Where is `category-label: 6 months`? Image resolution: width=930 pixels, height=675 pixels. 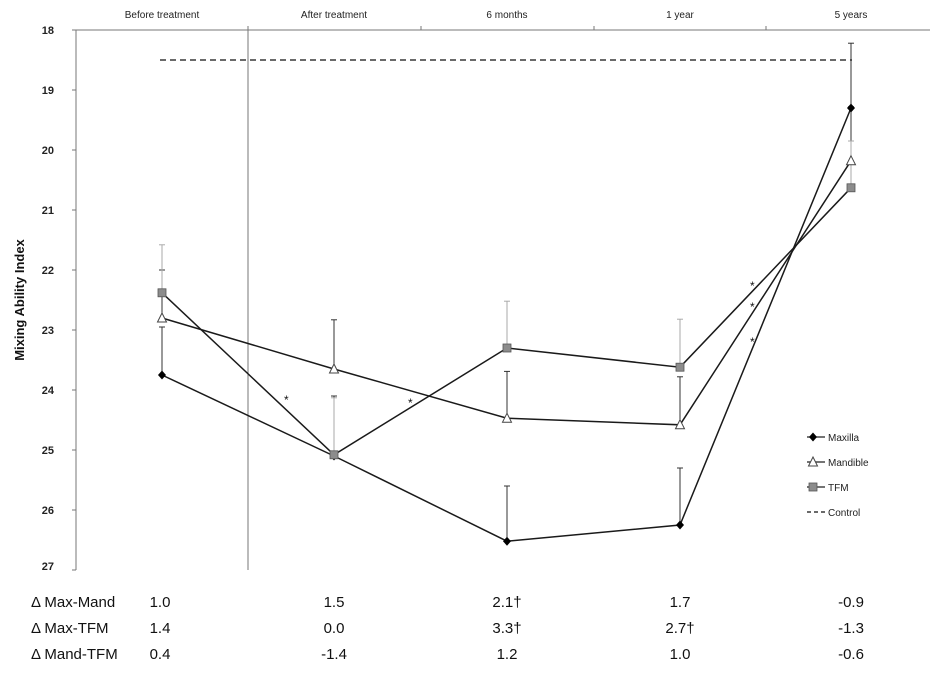 category-label: 6 months is located at coordinates (506, 15).